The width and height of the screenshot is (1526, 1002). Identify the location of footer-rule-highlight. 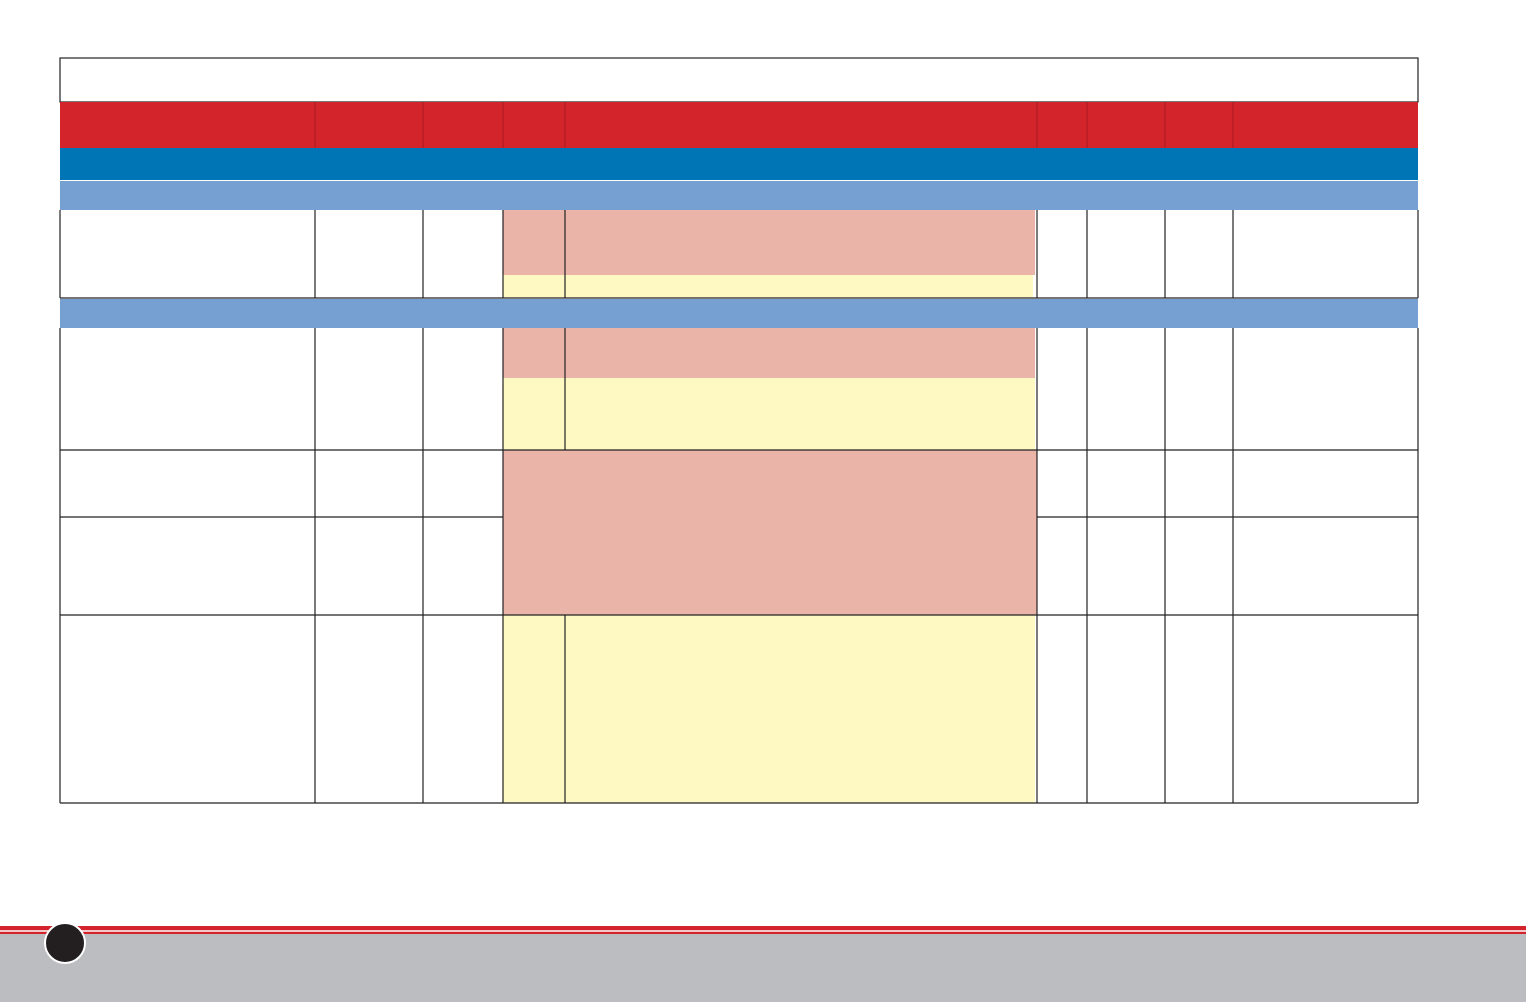
(763, 931).